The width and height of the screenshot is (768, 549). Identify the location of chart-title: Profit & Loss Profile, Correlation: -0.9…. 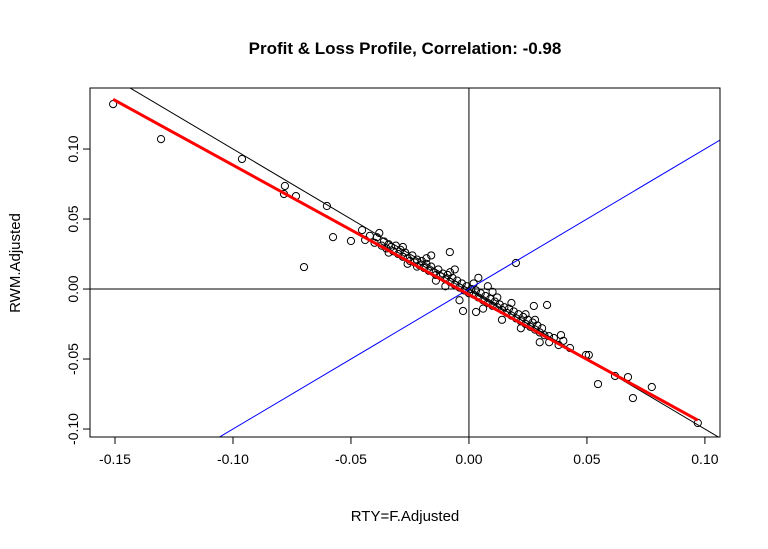
(405, 48).